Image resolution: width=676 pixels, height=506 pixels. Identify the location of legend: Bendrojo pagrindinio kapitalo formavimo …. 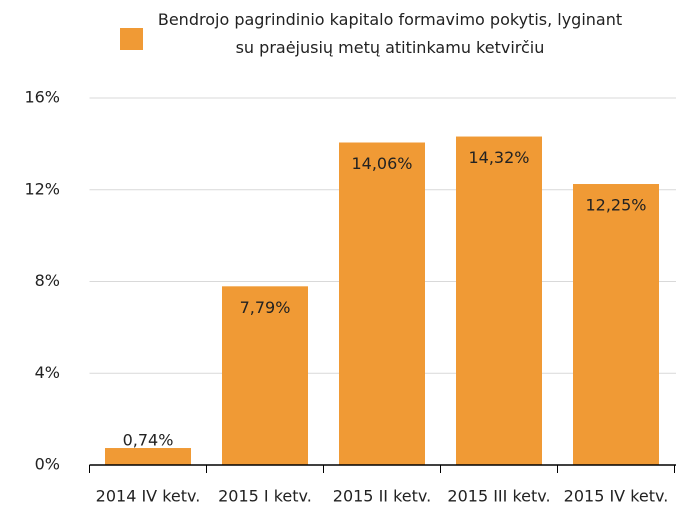
(390, 33).